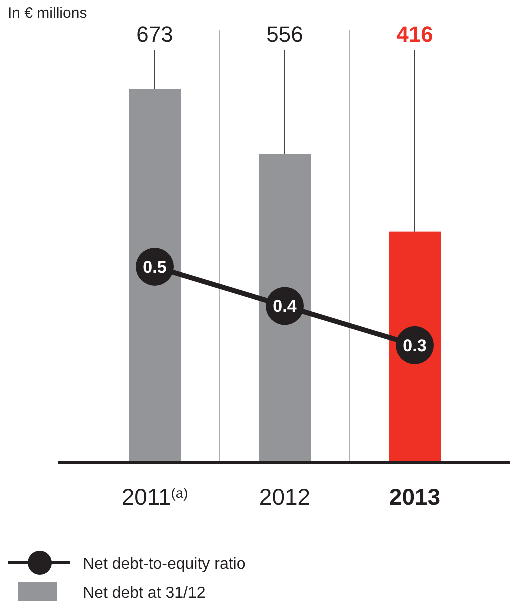 Image resolution: width=510 pixels, height=605 pixels. I want to click on data-label: 0.5, so click(155, 267).